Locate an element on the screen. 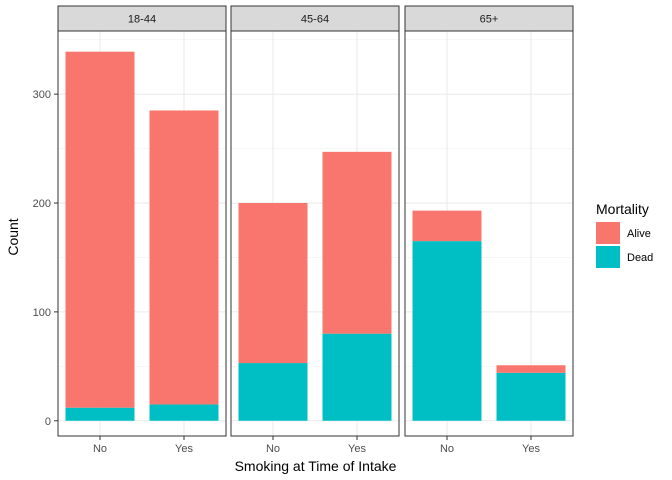 This screenshot has width=672, height=480. legend-title: Mortality is located at coordinates (622, 209).